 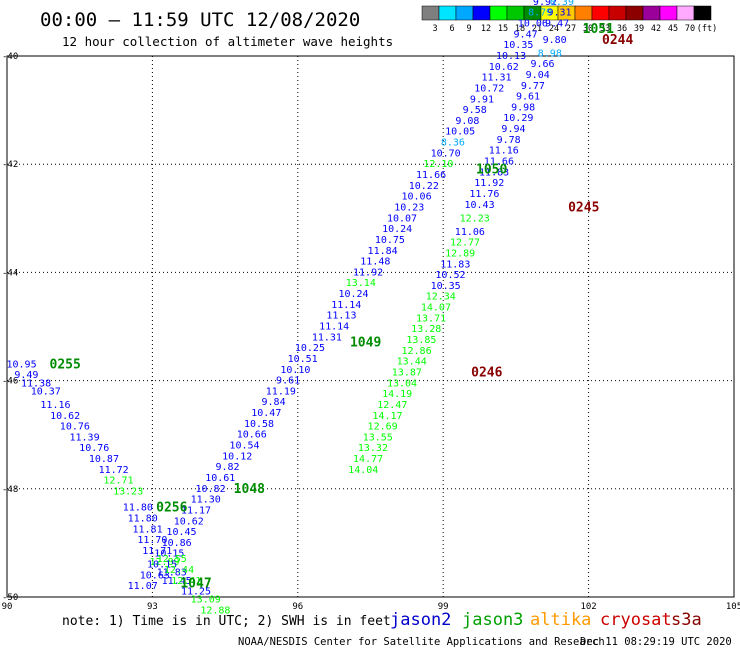 What do you see at coordinates (10, 382) in the screenshot?
I see `y-tick-label: -46` at bounding box center [10, 382].